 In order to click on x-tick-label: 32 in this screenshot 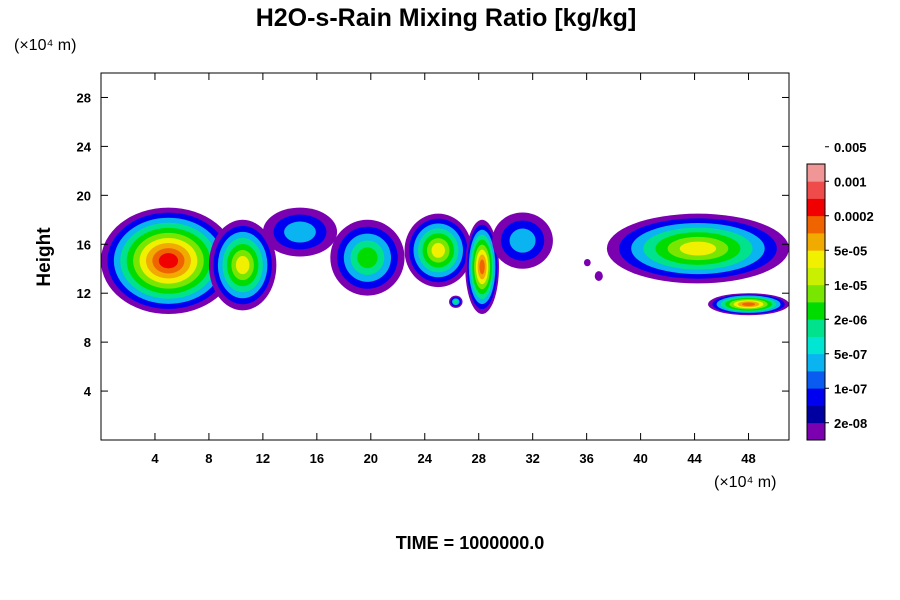, I will do `click(532, 458)`.